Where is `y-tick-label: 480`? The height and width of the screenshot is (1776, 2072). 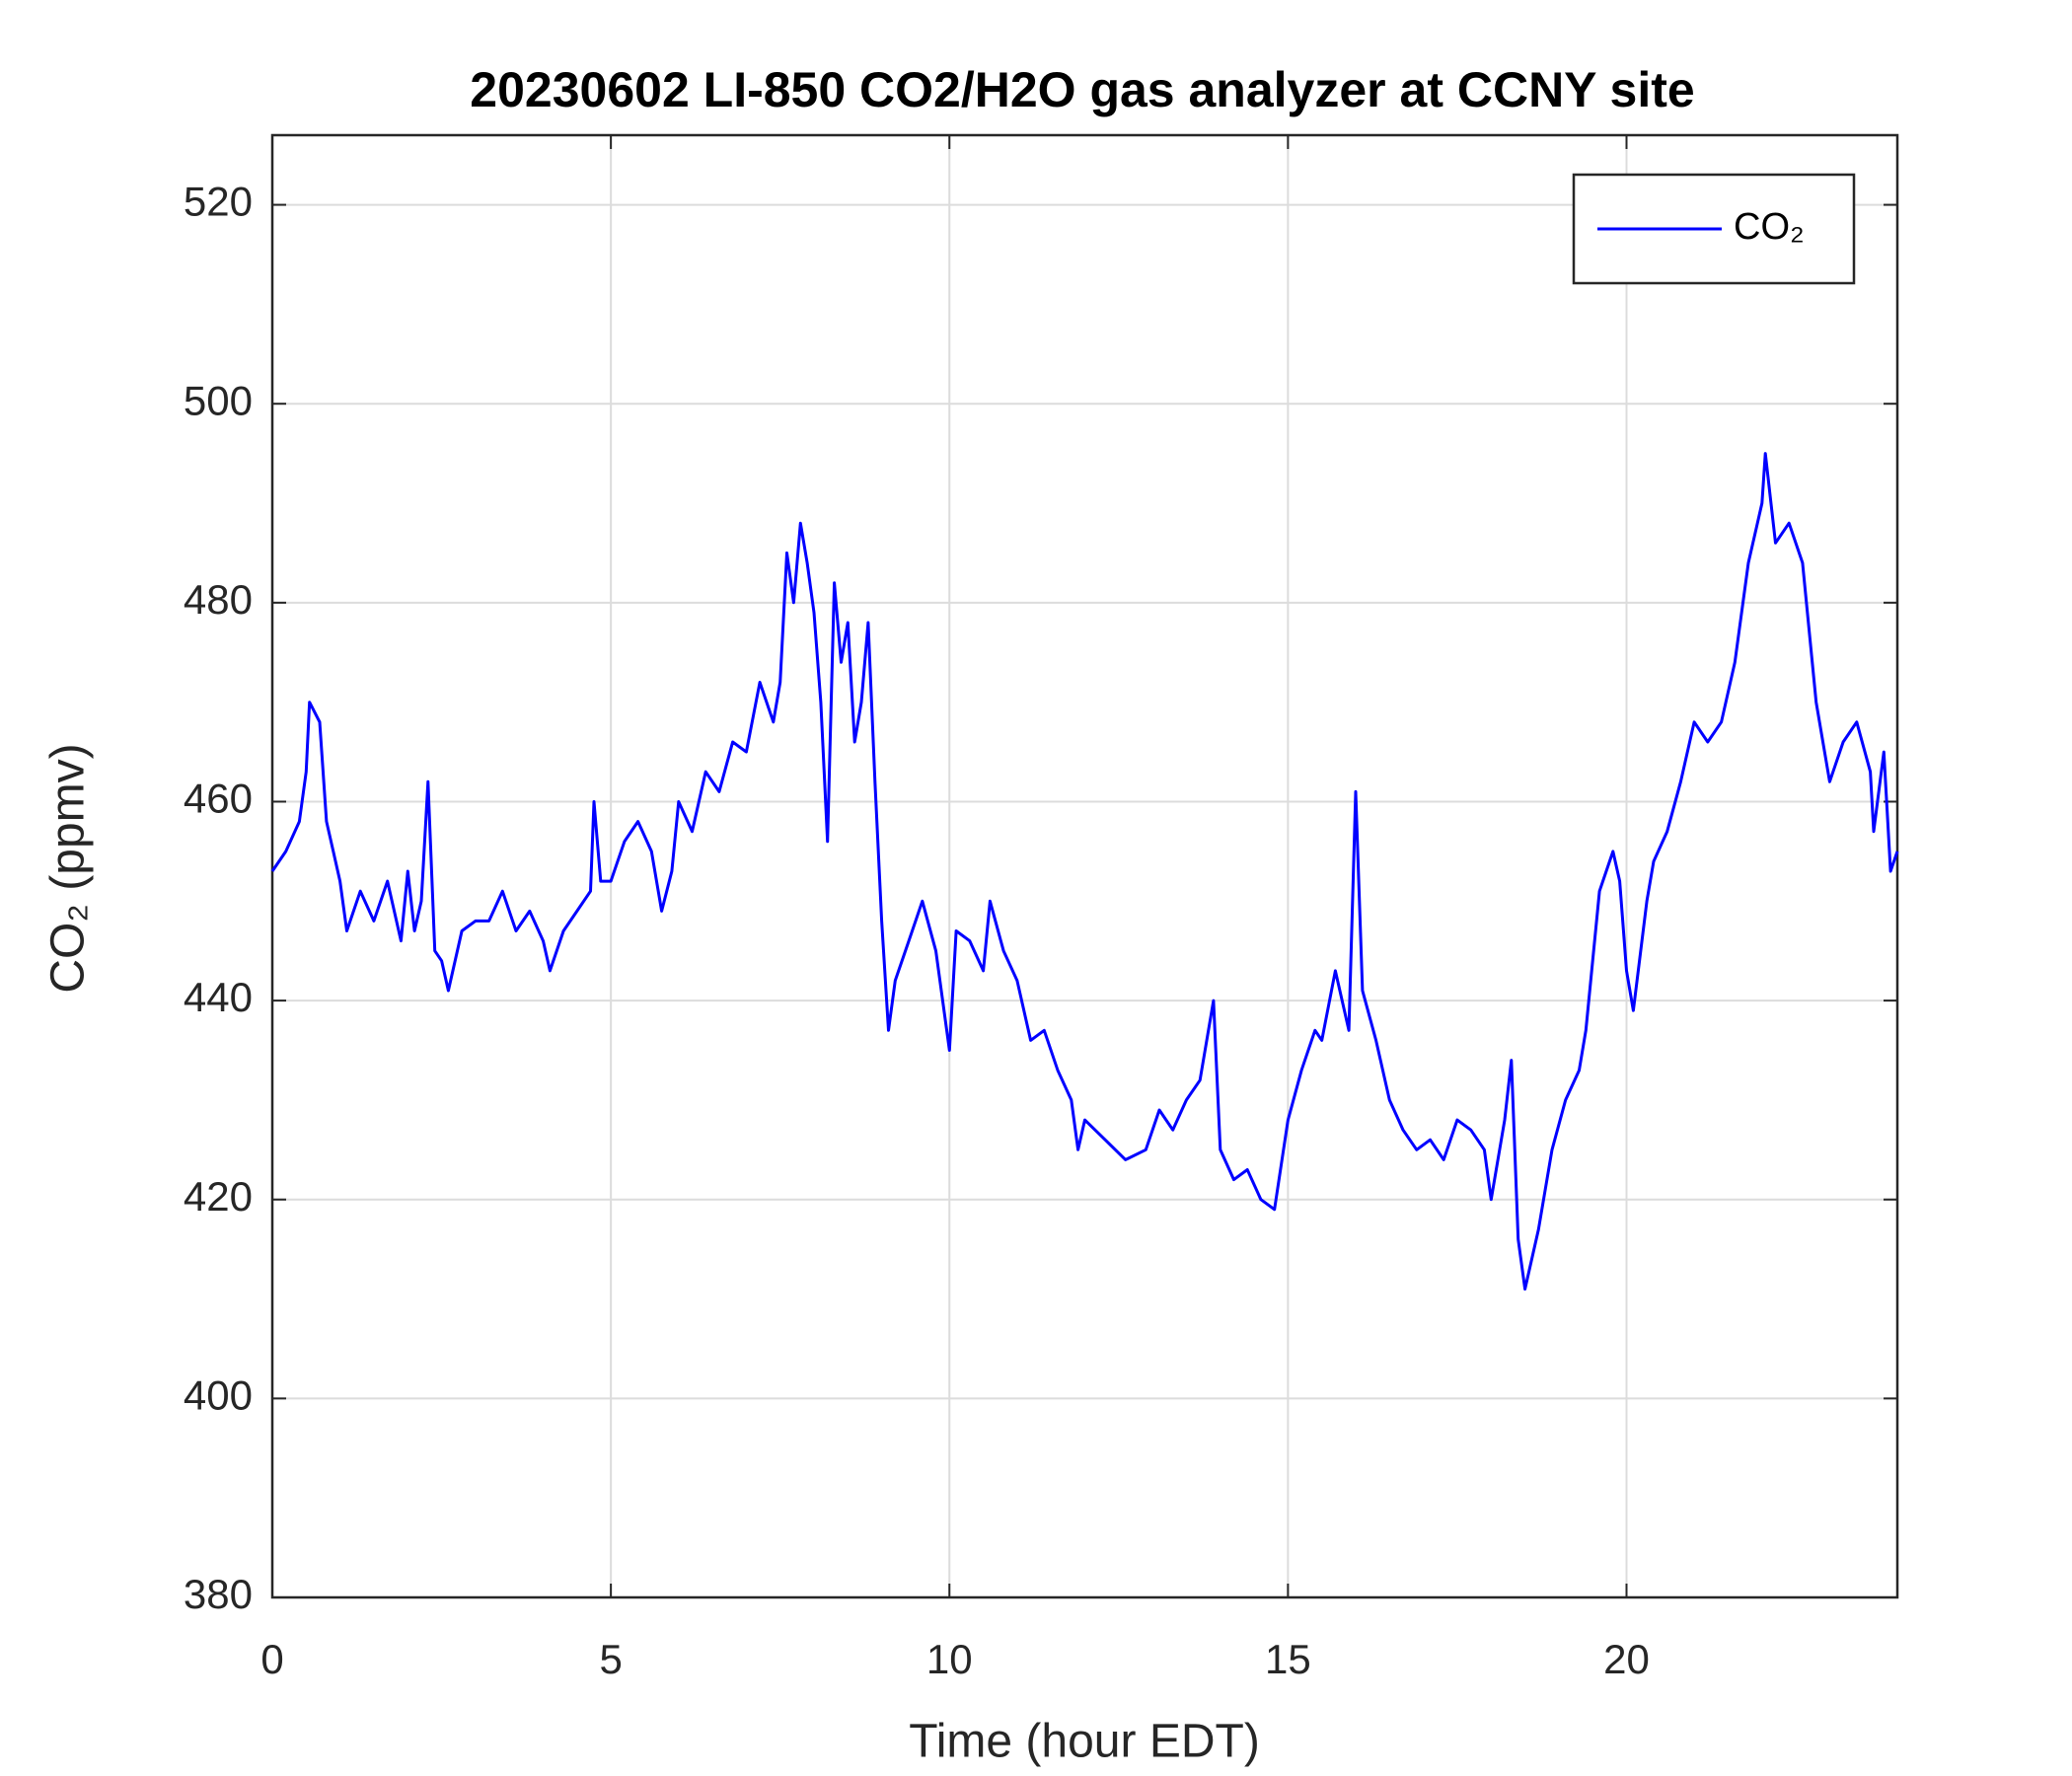 y-tick-label: 480 is located at coordinates (218, 599).